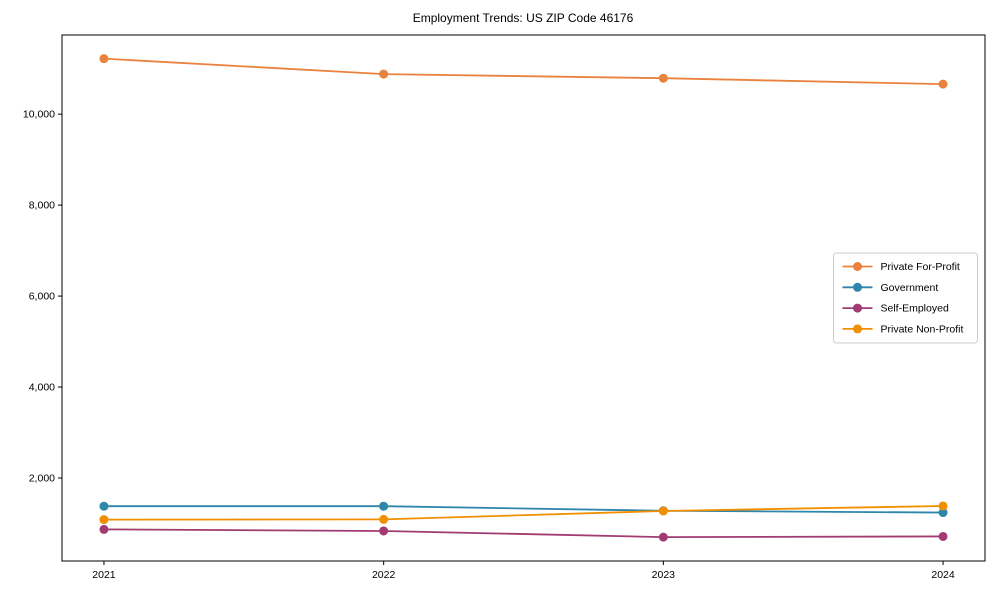 This screenshot has width=1000, height=600. Describe the element at coordinates (915, 309) in the screenshot. I see `legend-label: Self-Employed` at that location.